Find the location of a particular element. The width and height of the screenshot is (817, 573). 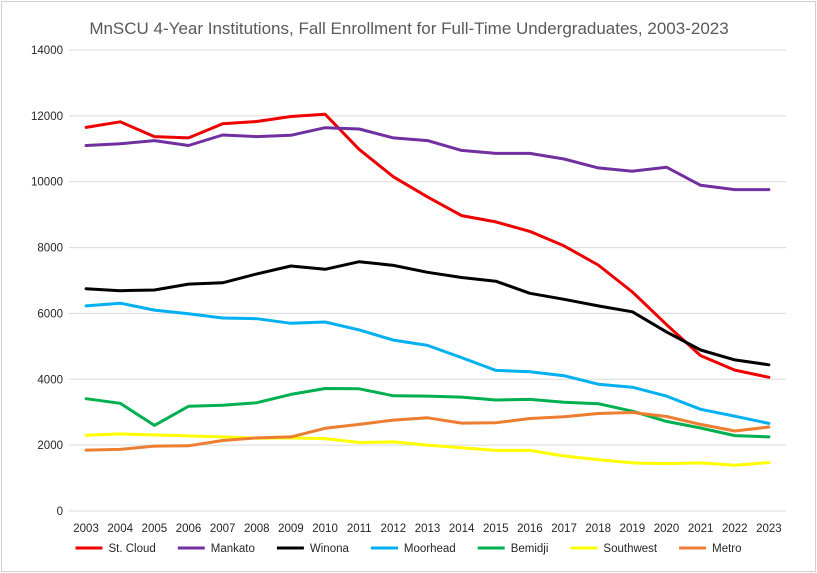

legend-item-southwest: Southwest is located at coordinates (614, 549).